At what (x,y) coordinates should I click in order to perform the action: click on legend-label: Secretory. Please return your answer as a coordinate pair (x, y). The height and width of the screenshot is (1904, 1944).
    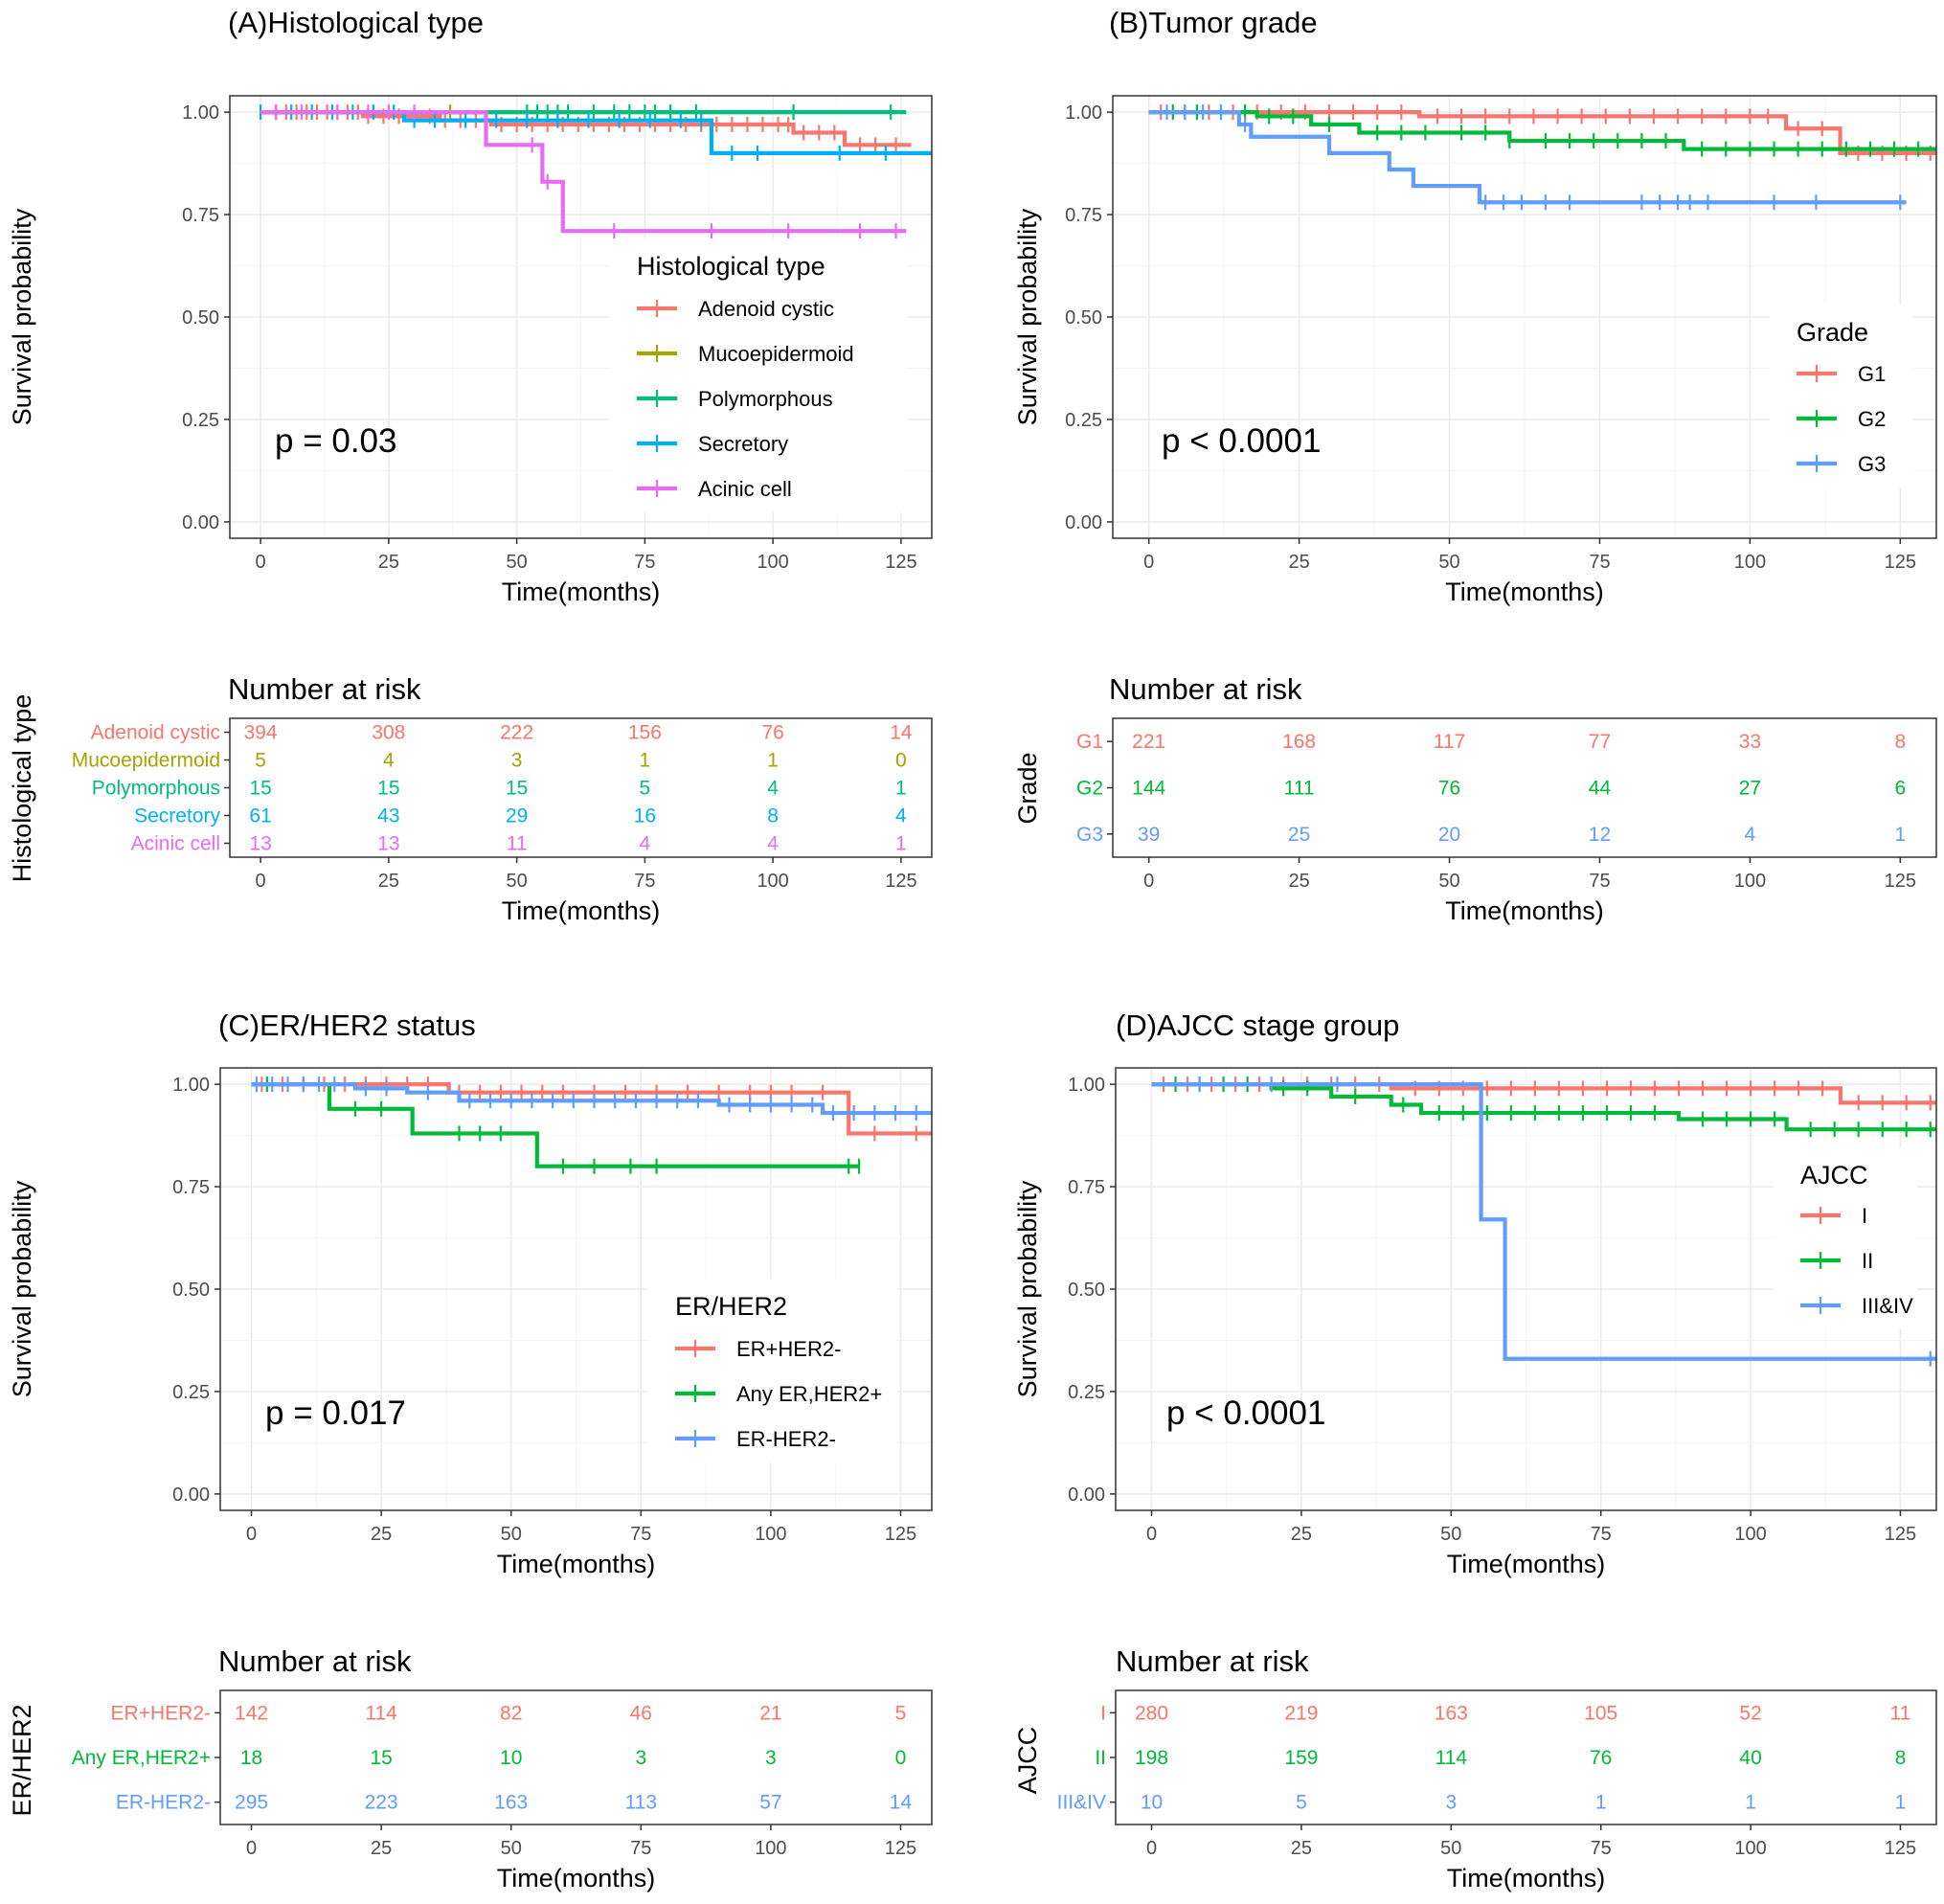
    Looking at the image, I should click on (743, 444).